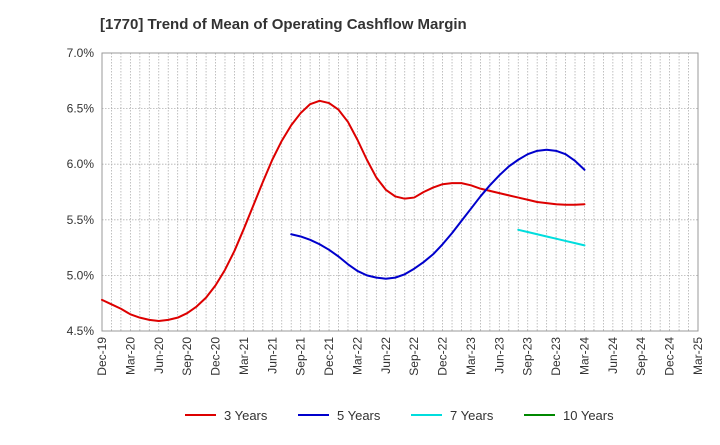 The width and height of the screenshot is (720, 445). What do you see at coordinates (81, 164) in the screenshot?
I see `y-tick-label: 6.0%` at bounding box center [81, 164].